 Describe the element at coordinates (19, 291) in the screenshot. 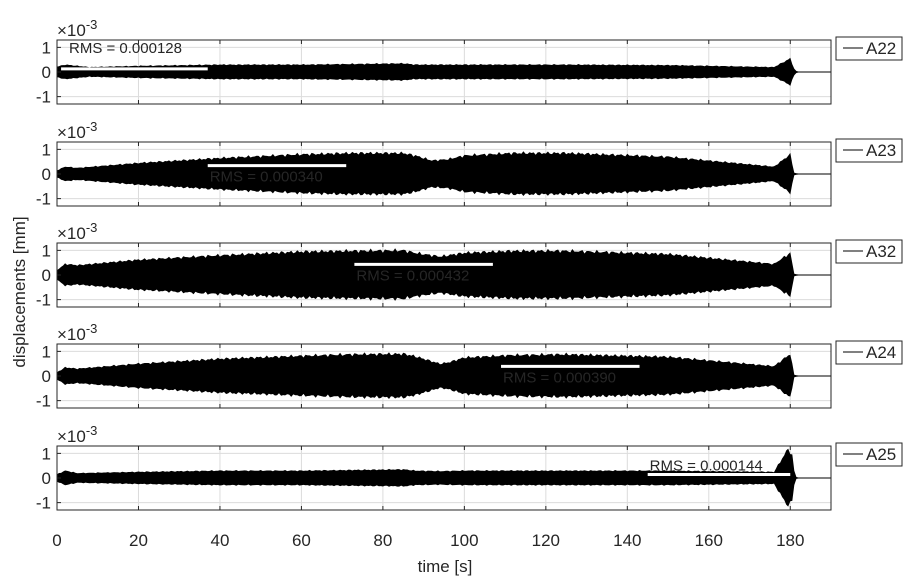

I see `y-axis-label: displacements [mm]` at that location.